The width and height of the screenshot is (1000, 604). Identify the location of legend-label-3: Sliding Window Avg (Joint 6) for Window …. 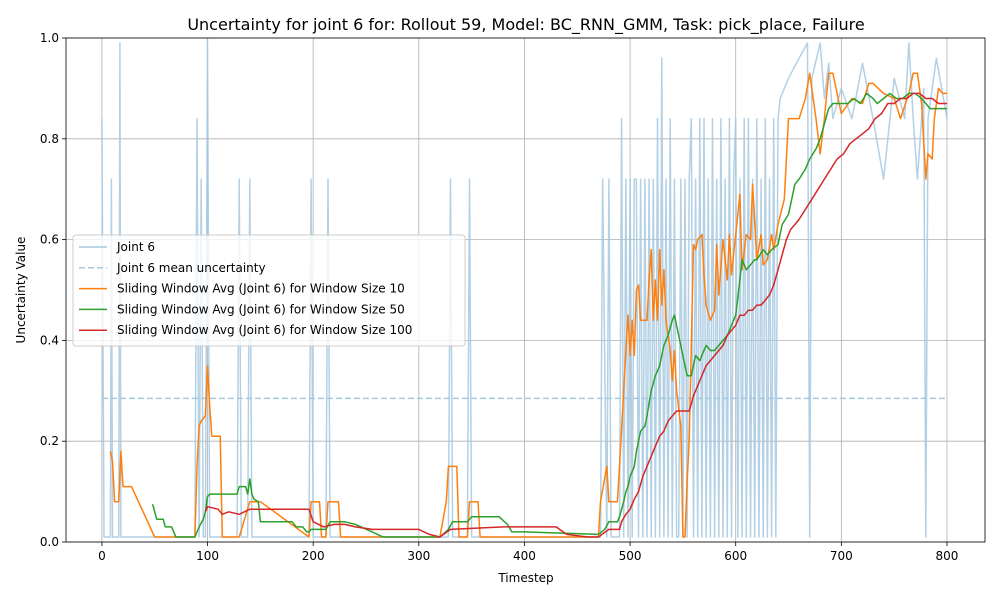
(261, 289).